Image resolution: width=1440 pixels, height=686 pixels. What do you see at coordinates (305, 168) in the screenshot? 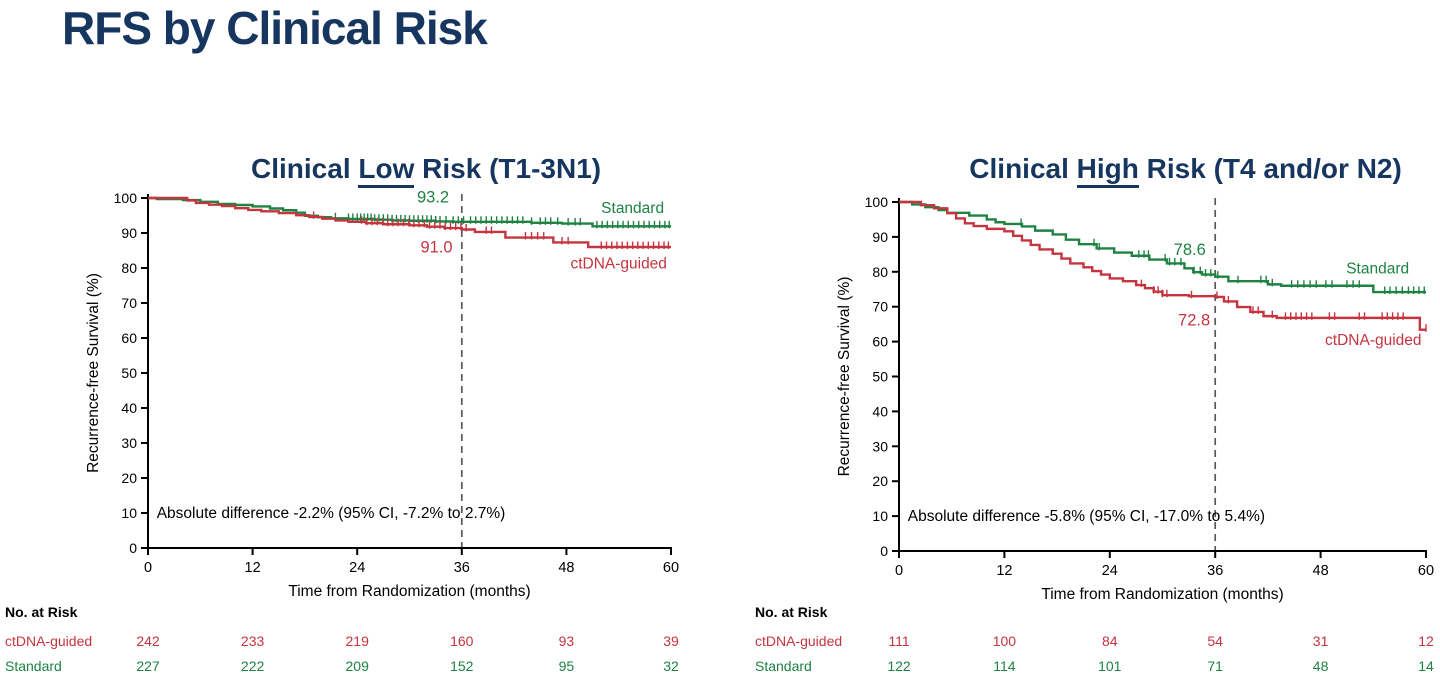
I see `panel-title-low-pre: Clinical` at bounding box center [305, 168].